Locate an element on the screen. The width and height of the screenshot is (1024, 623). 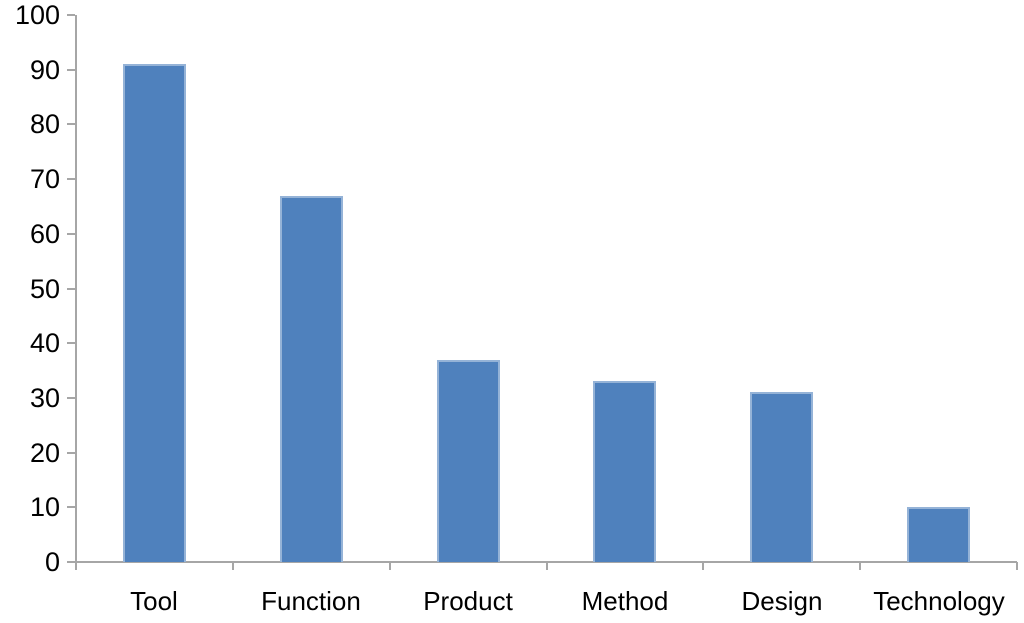
y-tick-label: 10 is located at coordinates (44, 507).